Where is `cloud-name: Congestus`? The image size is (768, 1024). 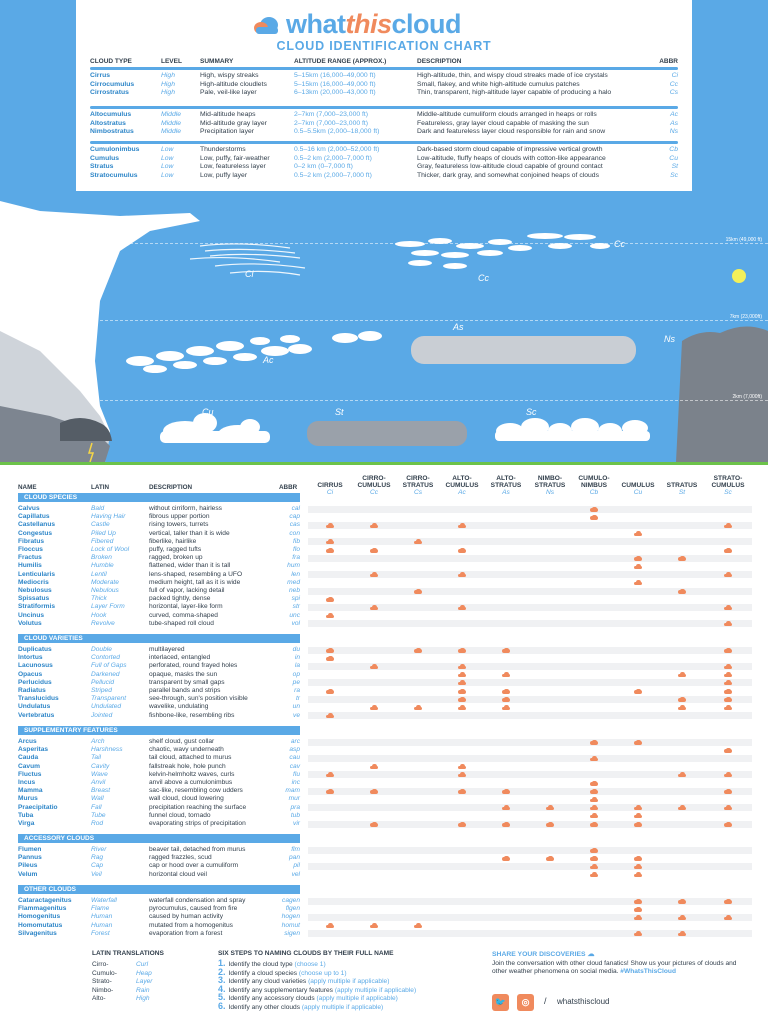
cloud-name: Congestus is located at coordinates (35, 533).